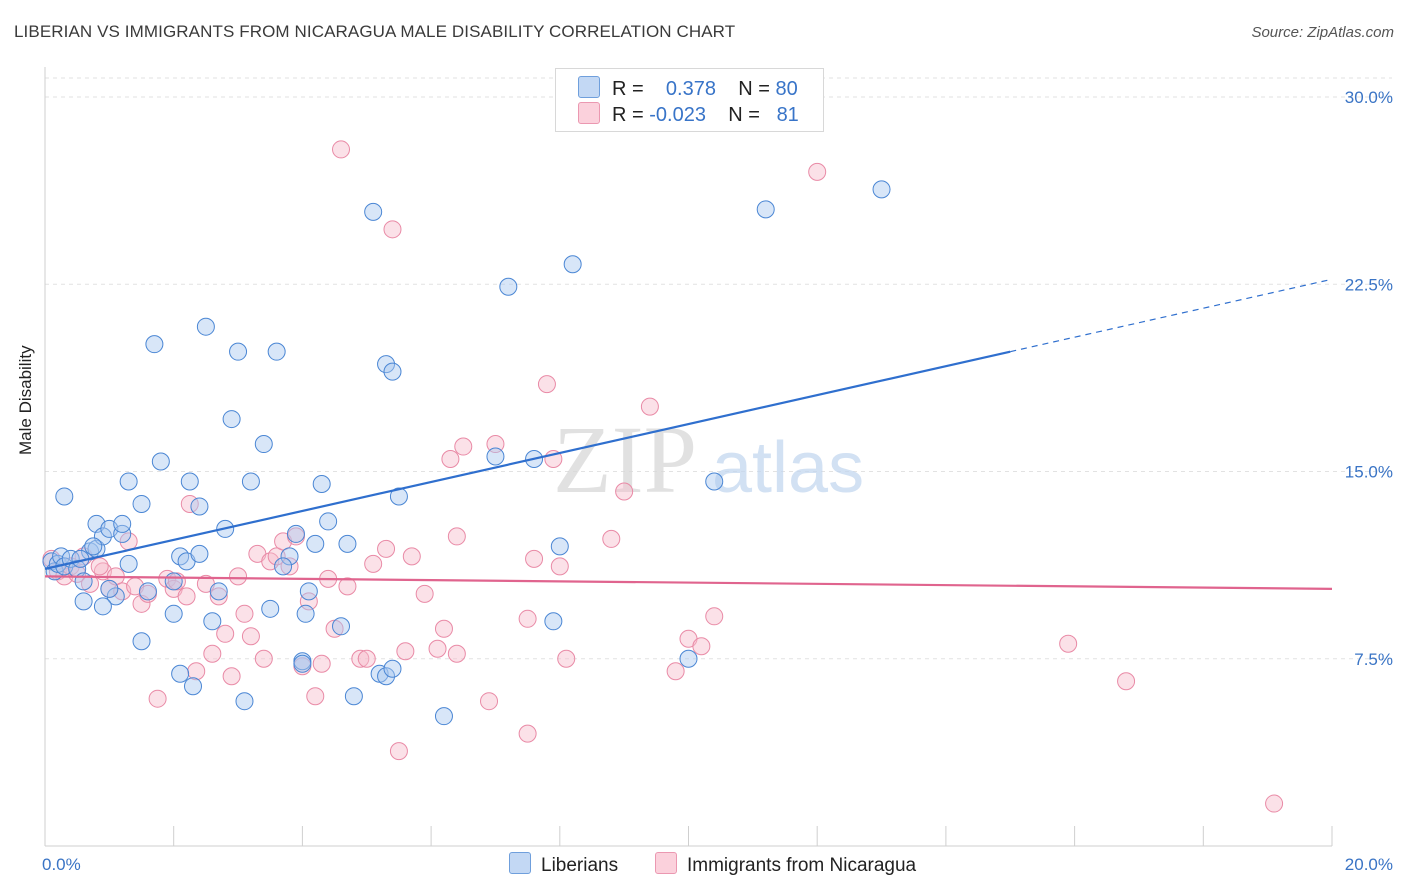 This screenshot has width=1406, height=892. I want to click on trendline-nicaragua, so click(688, 582).